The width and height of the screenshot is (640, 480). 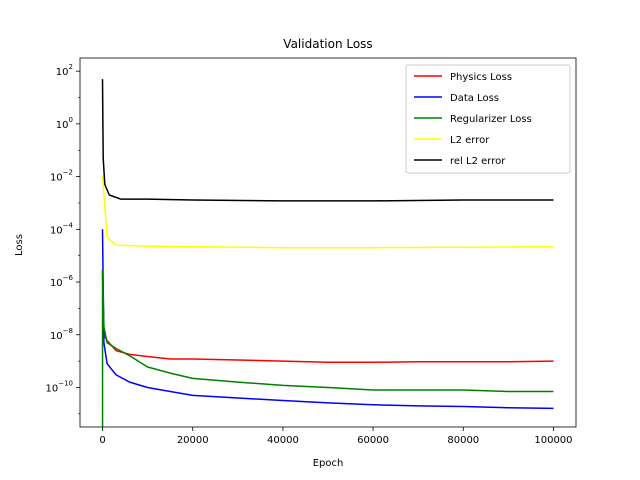 I want to click on x-tick-label: 100000, so click(x=553, y=440).